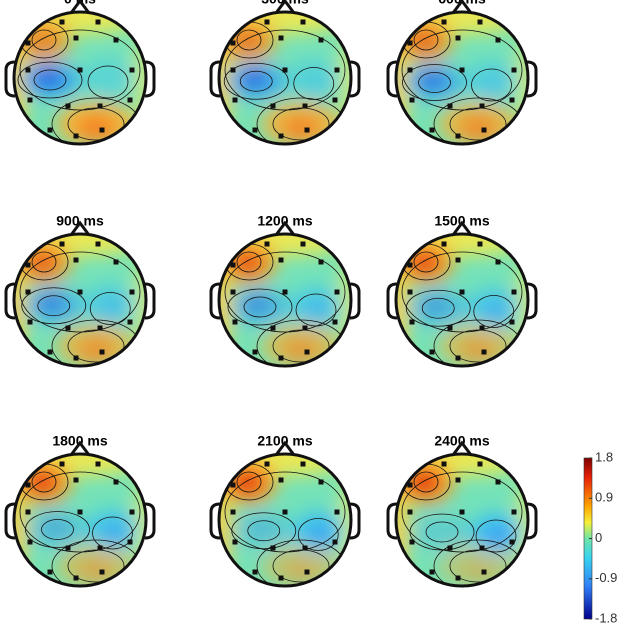 The width and height of the screenshot is (624, 627). I want to click on head, so click(80, 300).